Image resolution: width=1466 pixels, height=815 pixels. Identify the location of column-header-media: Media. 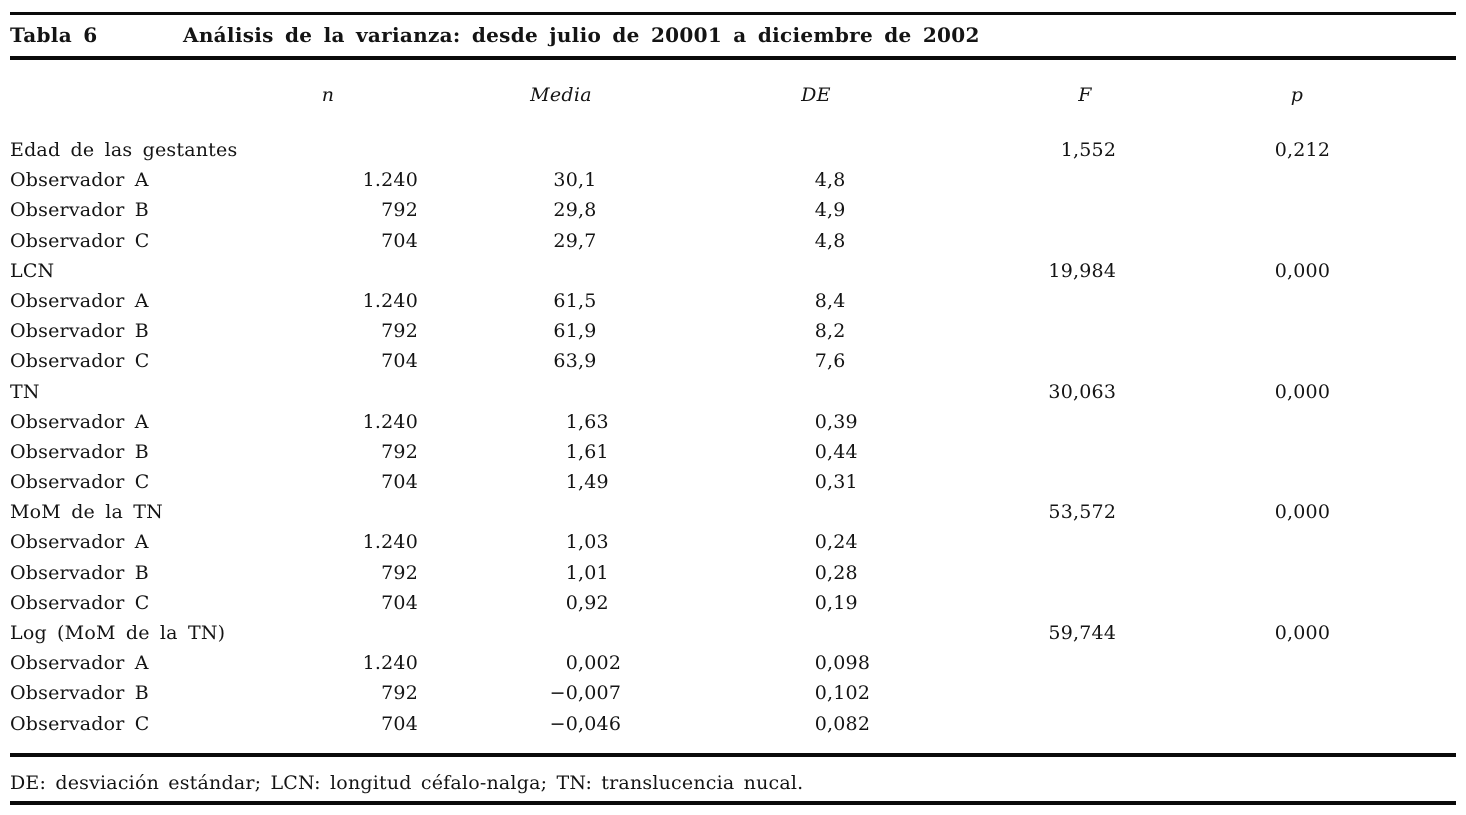
(561, 95).